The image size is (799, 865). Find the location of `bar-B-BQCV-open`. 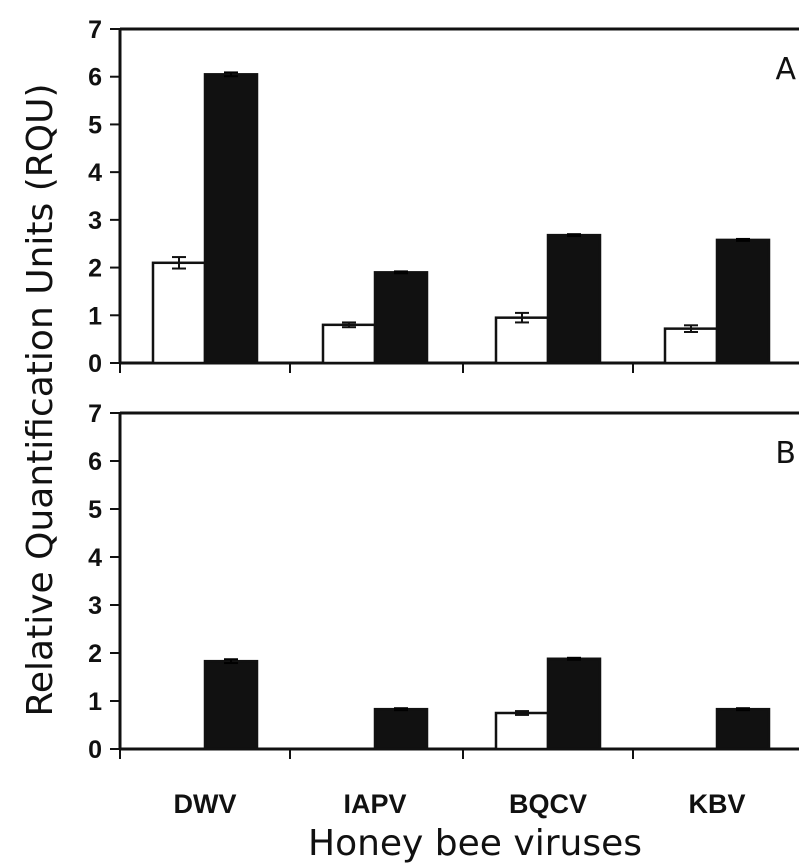

bar-B-BQCV-open is located at coordinates (522, 731).